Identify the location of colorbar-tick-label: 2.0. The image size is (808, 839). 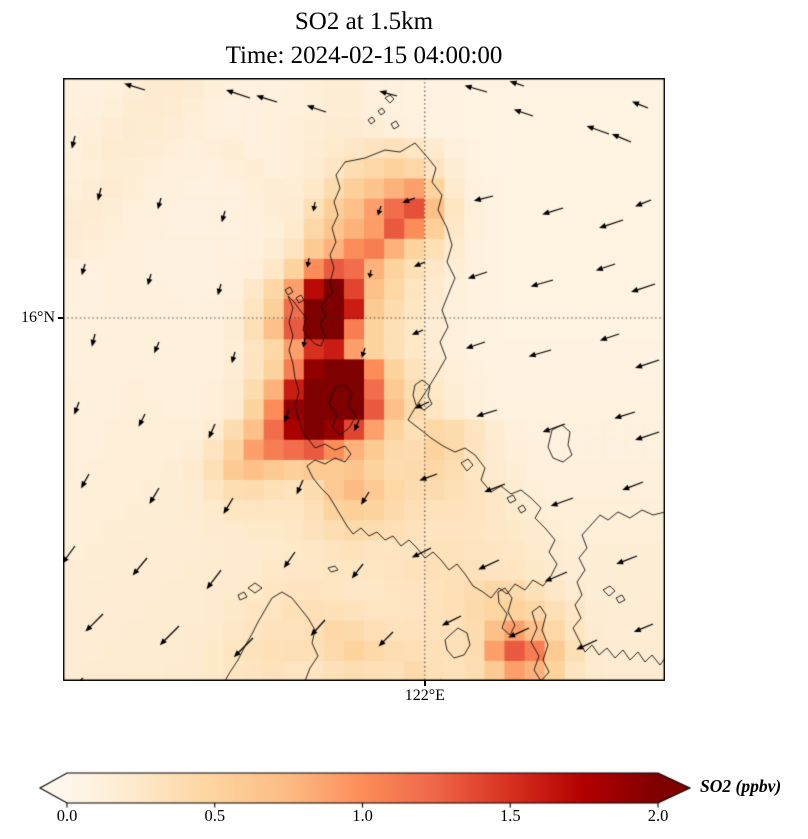
(658, 815).